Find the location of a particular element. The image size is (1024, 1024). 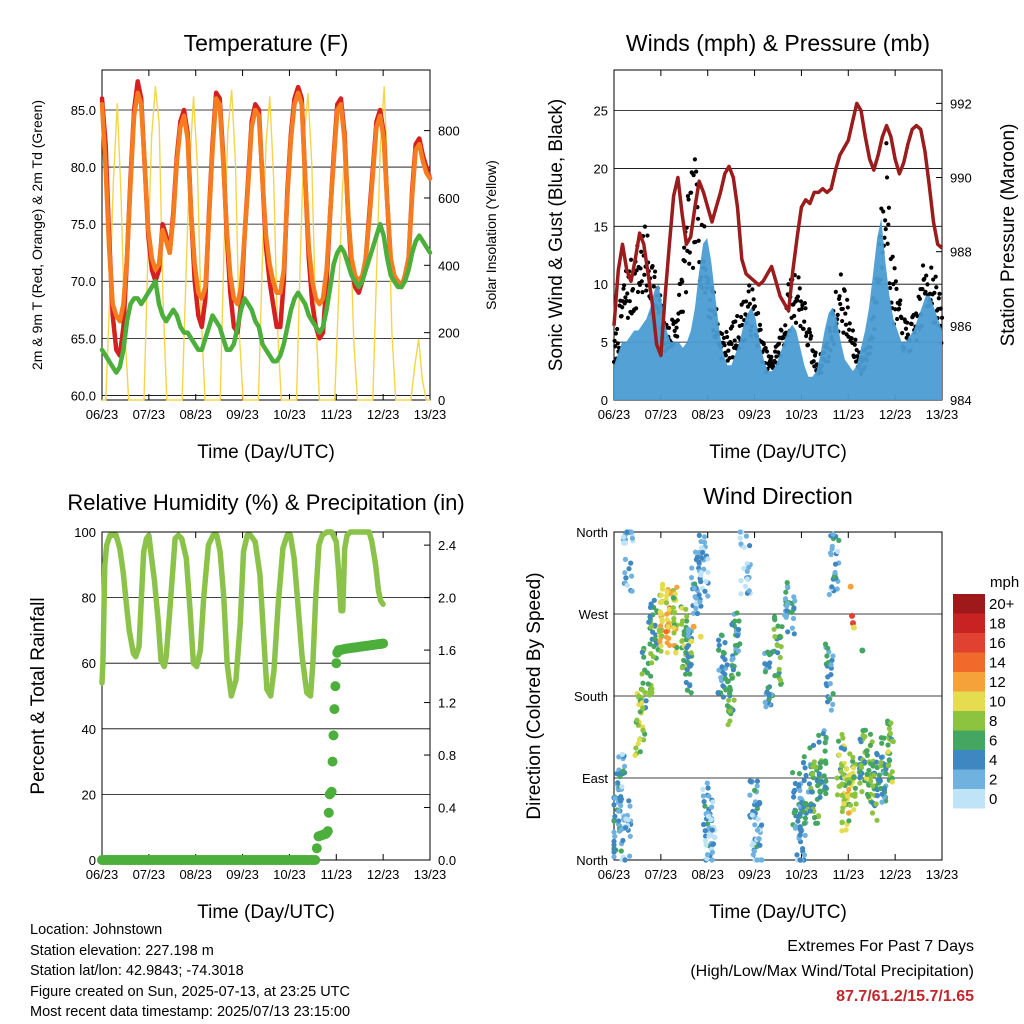

x-tick-label: 07/23 is located at coordinates (149, 414).